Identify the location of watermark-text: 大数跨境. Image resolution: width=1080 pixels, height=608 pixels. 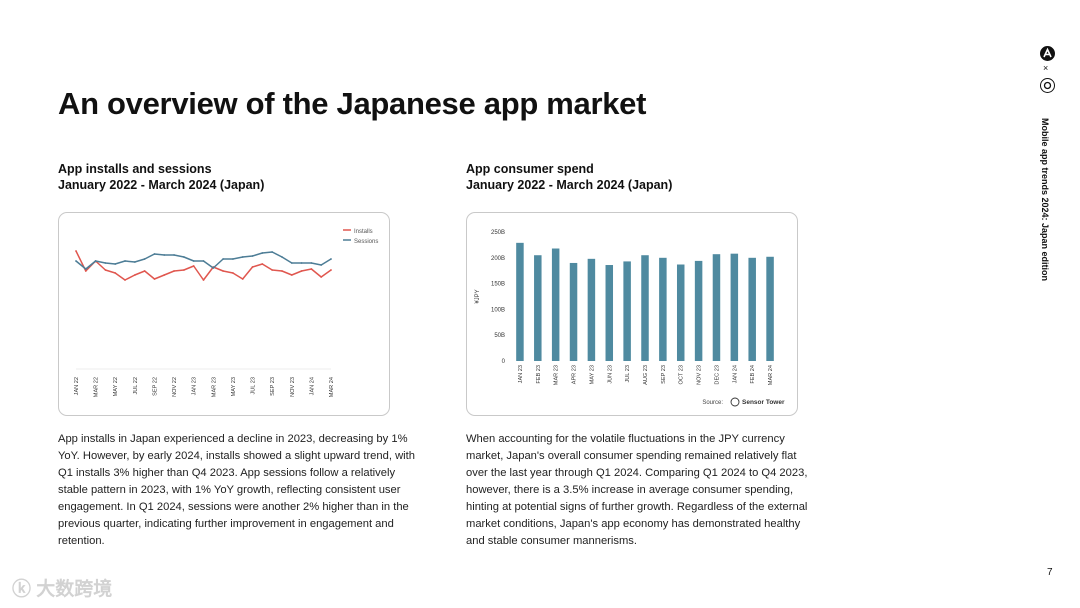
(74, 589).